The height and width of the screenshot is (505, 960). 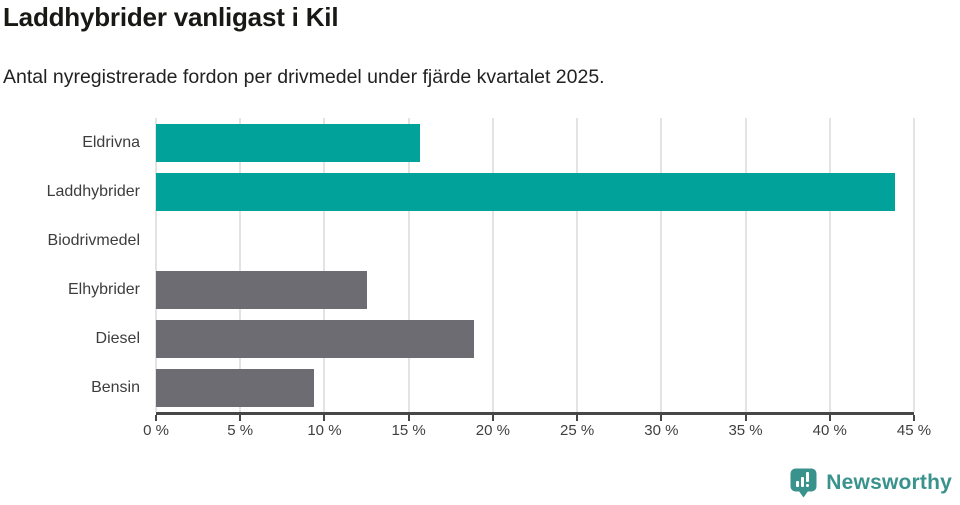 I want to click on y-axis-label-bensin: Bensin, so click(x=115, y=387).